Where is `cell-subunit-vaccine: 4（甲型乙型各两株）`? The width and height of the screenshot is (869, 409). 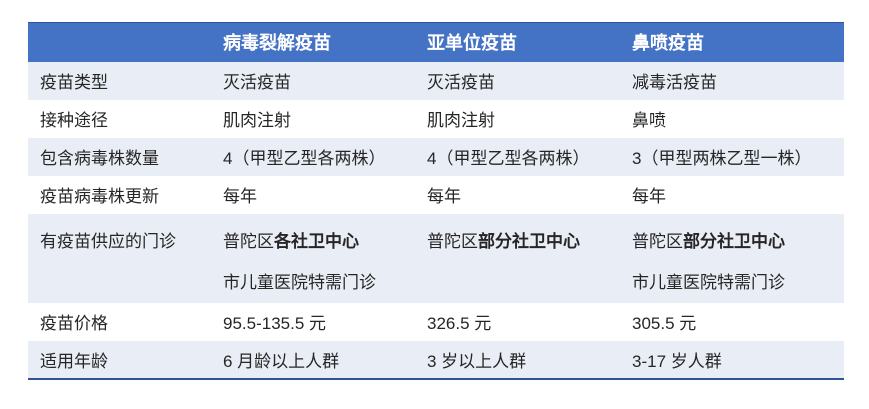 cell-subunit-vaccine: 4（甲型乙型各两株） is located at coordinates (517, 156).